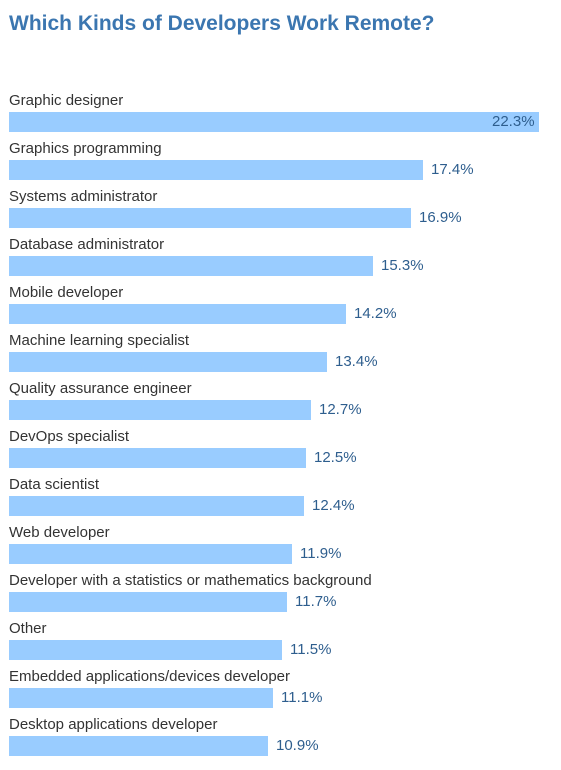 The image size is (561, 770). I want to click on bar-value-label: 12.5%, so click(335, 457).